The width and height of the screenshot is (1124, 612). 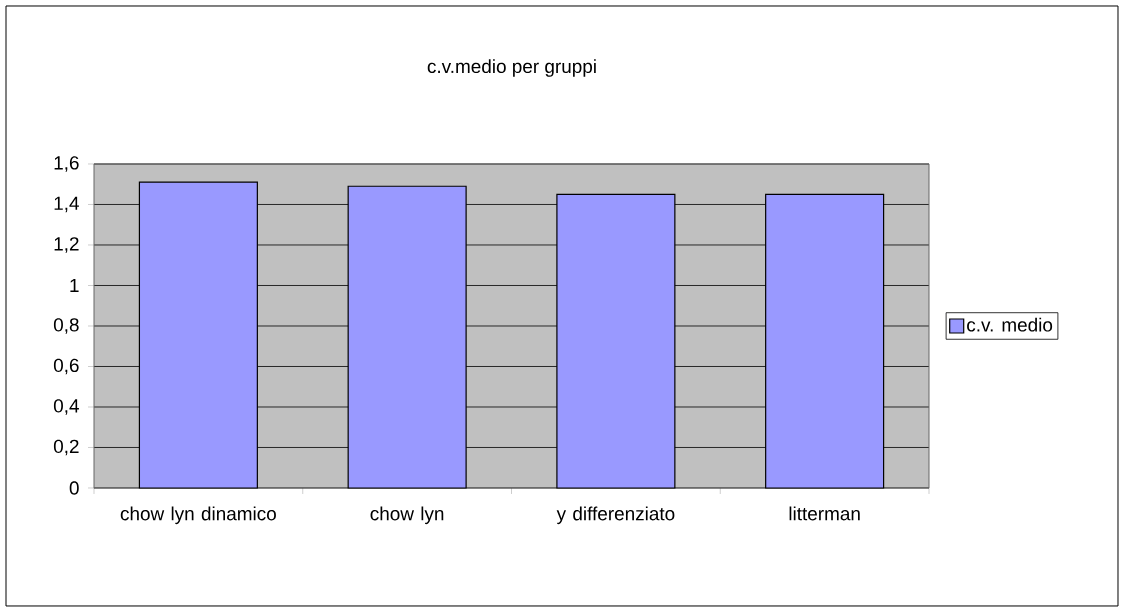 What do you see at coordinates (1010, 324) in the screenshot?
I see `legend-label: c.v. medio` at bounding box center [1010, 324].